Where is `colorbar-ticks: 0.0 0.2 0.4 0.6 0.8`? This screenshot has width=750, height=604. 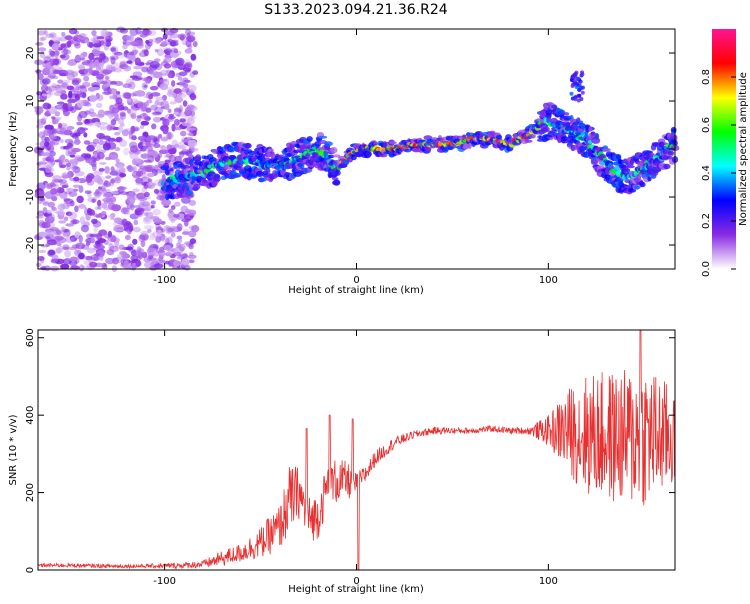
colorbar-ticks: 0.0 0.2 0.4 0.6 0.8 is located at coordinates (718, 173).